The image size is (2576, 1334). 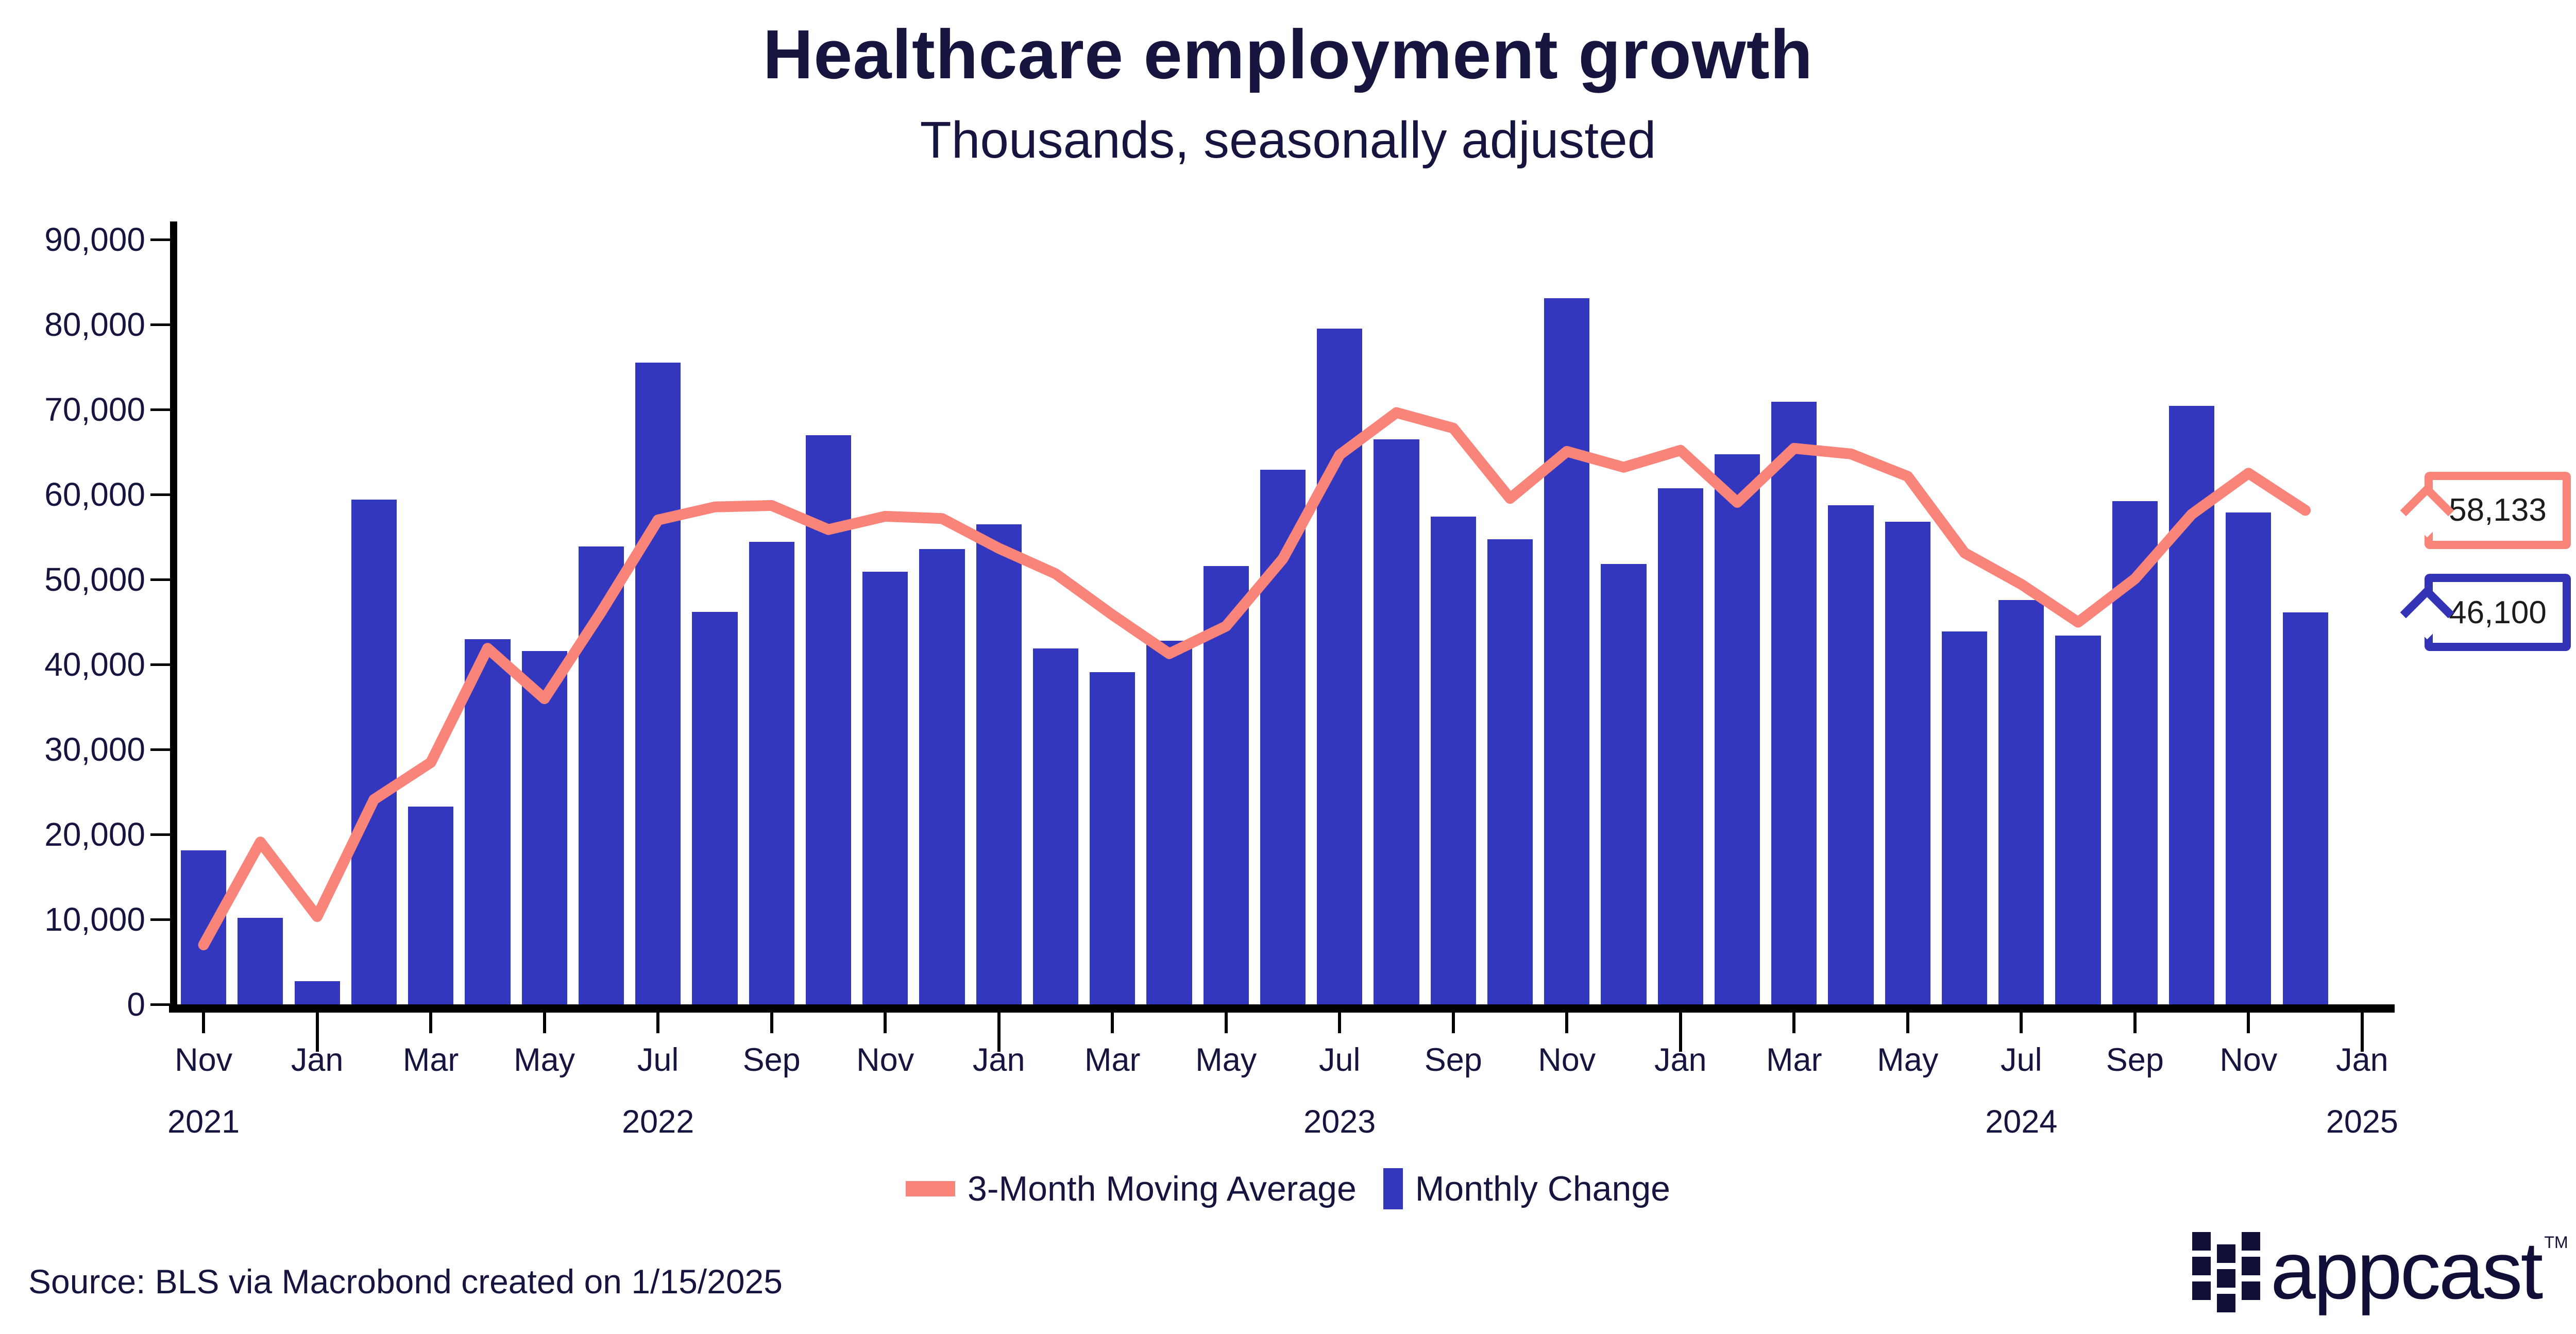 I want to click on appcast-logo-text: appcast, so click(x=2406, y=1270).